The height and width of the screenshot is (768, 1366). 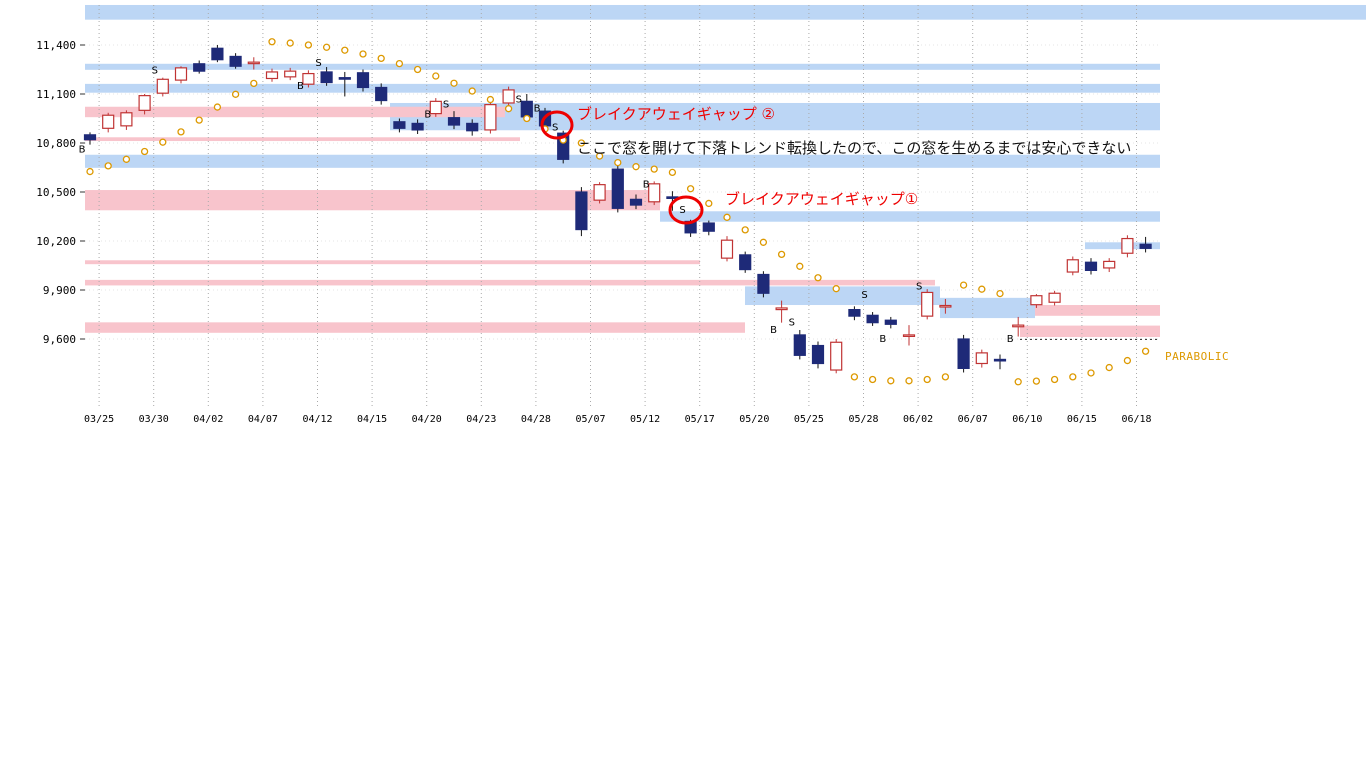 What do you see at coordinates (56, 241) in the screenshot?
I see `svg-text: 10,200` at bounding box center [56, 241].